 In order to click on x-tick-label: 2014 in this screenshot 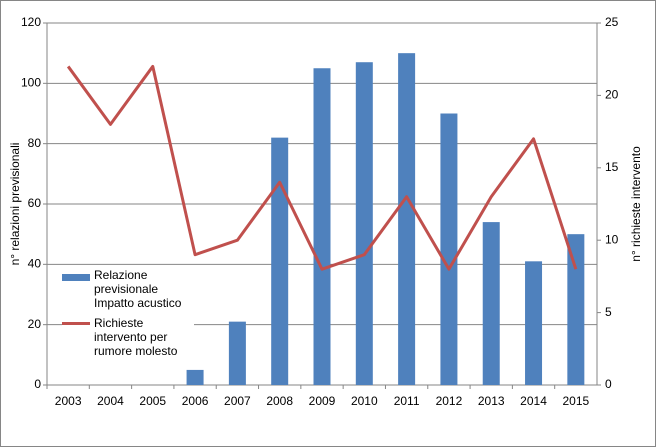, I will do `click(533, 401)`.